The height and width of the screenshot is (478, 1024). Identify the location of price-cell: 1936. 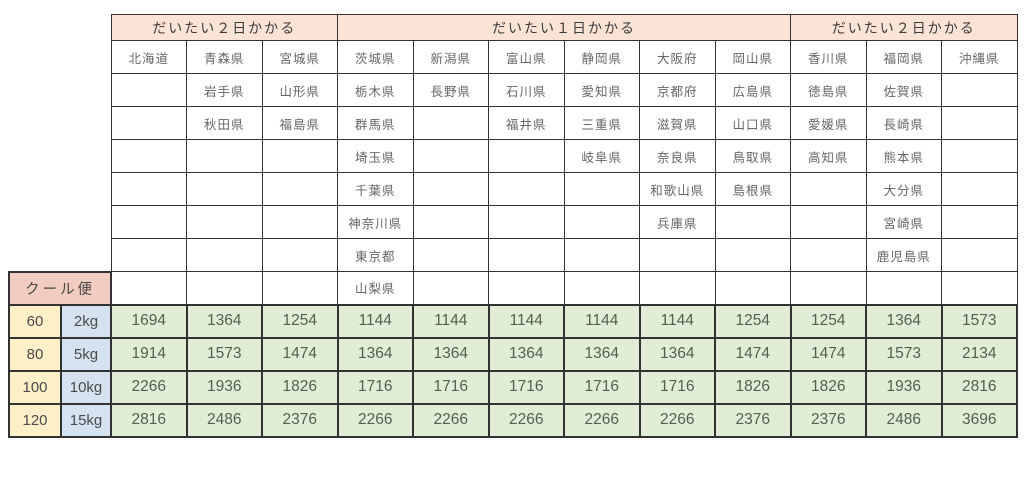
(224, 387).